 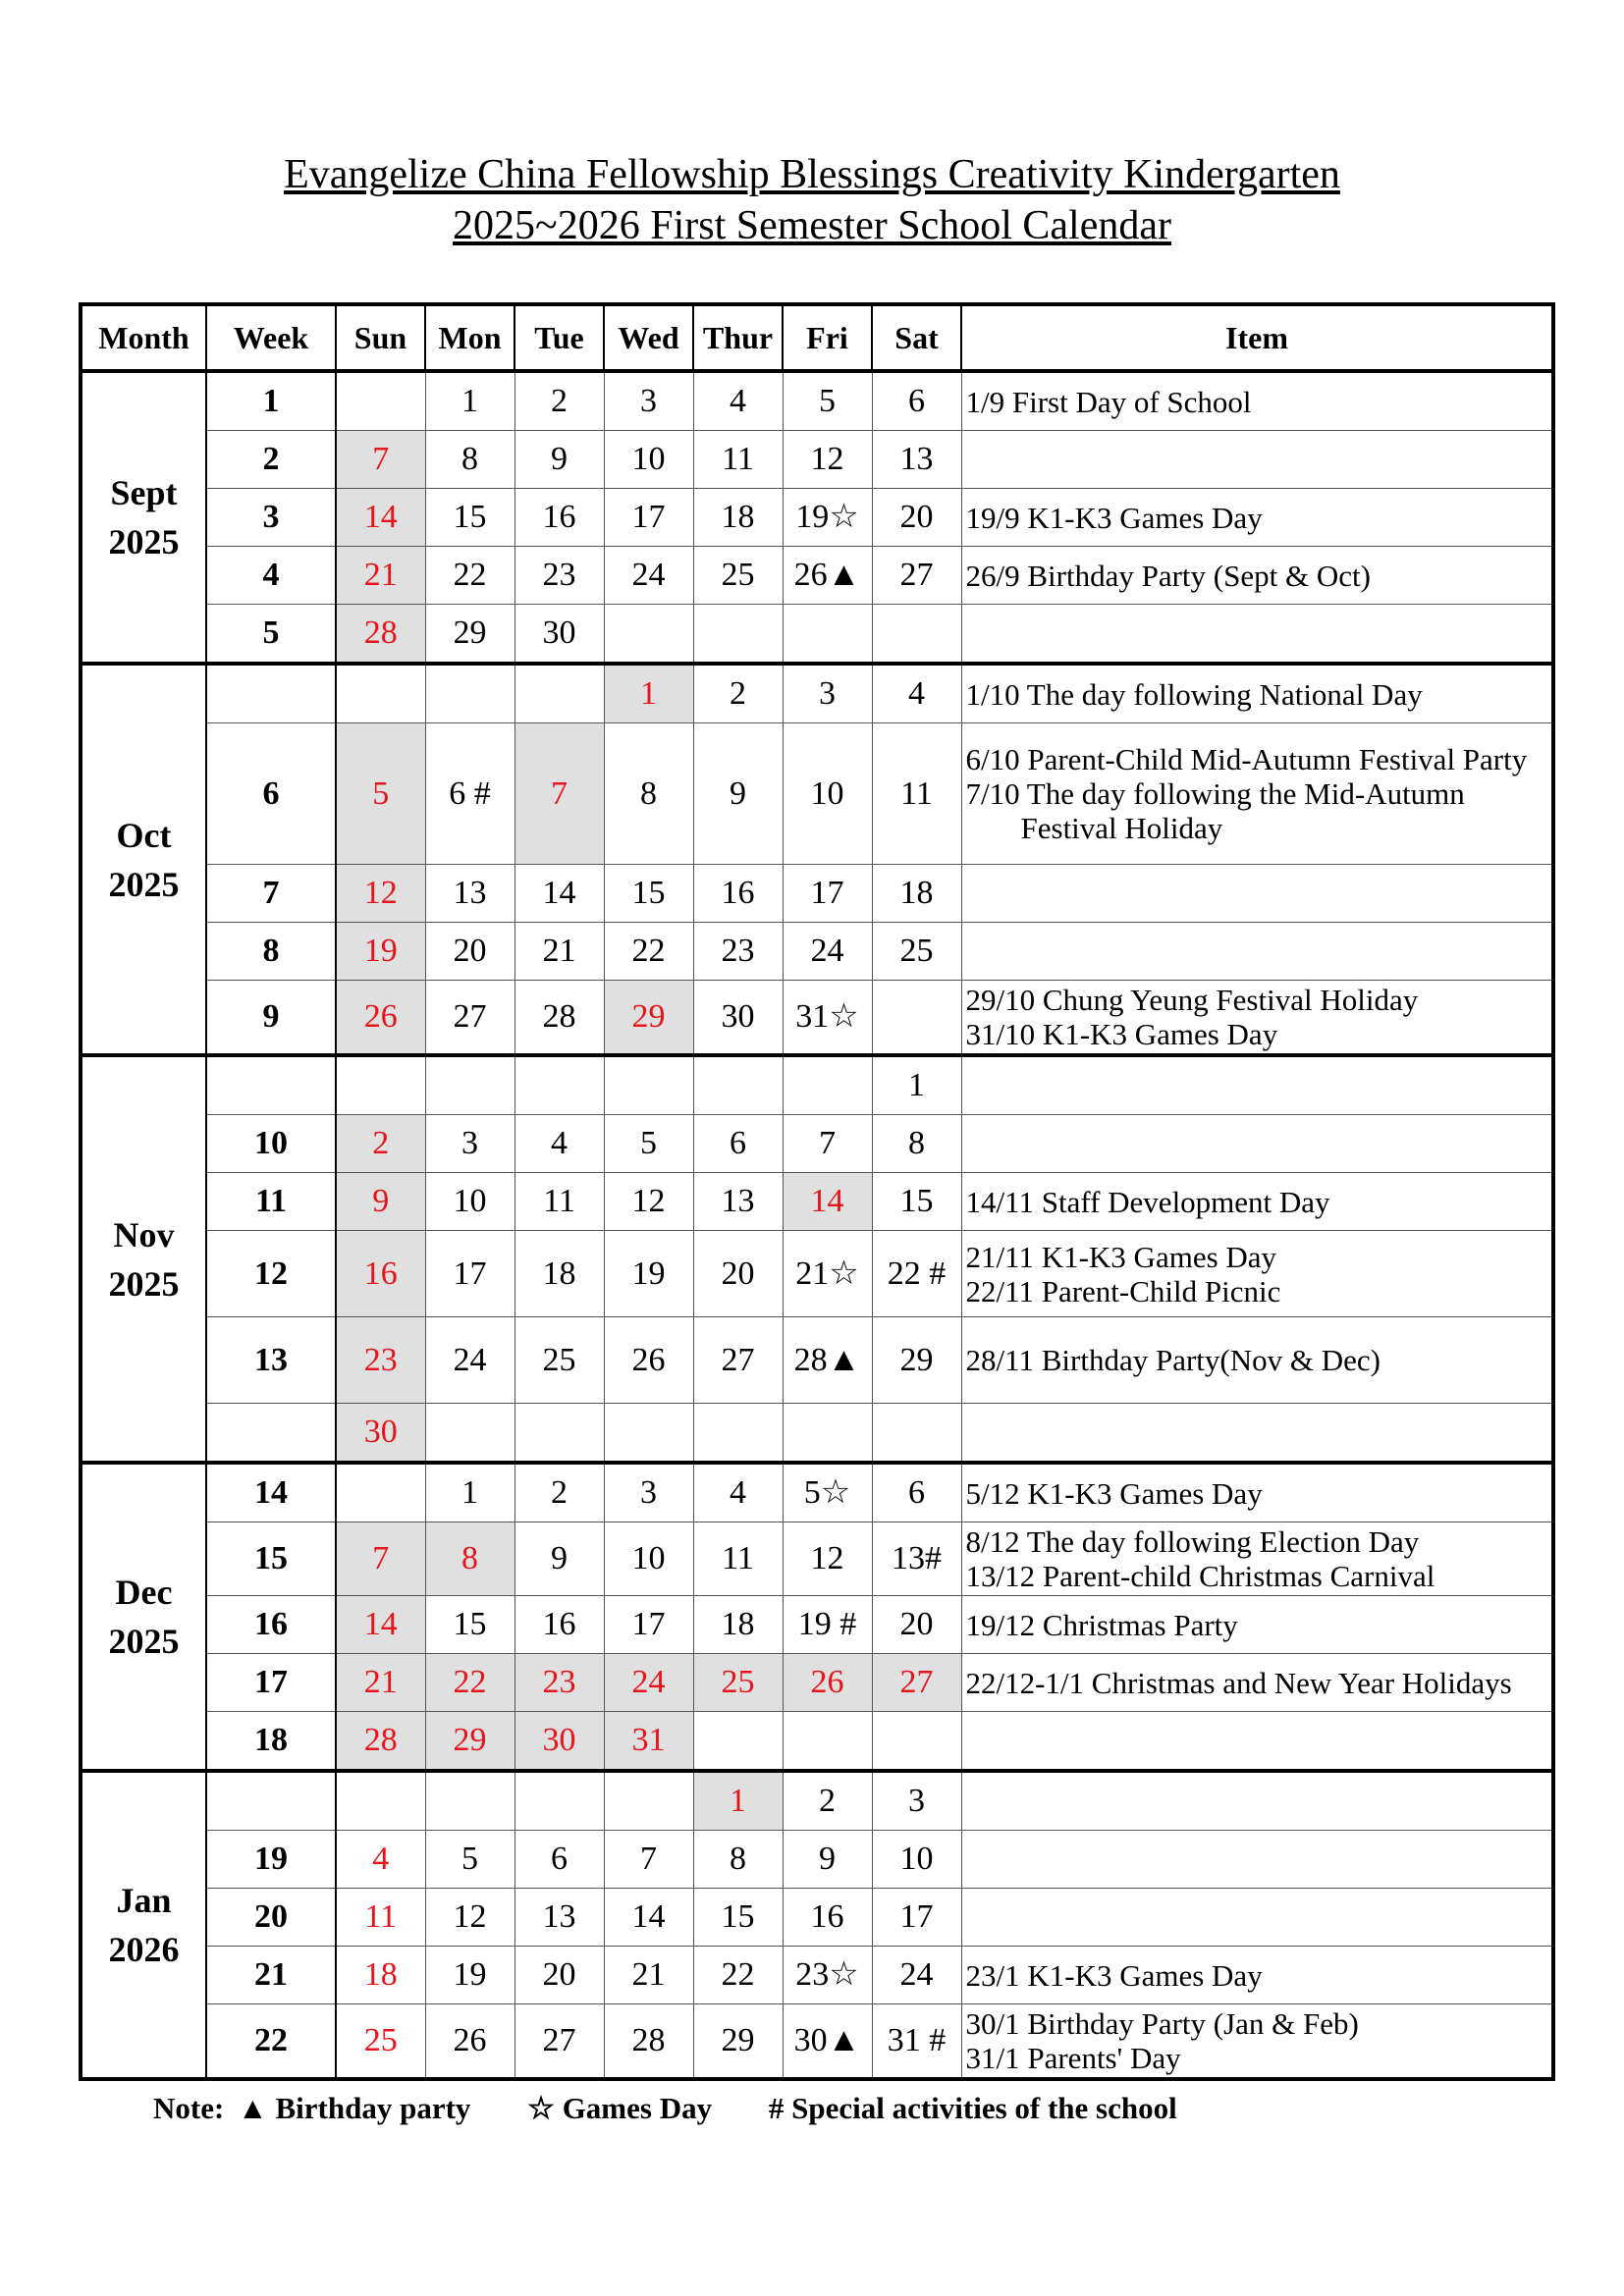 What do you see at coordinates (916, 1860) in the screenshot?
I see `date-cell: 10` at bounding box center [916, 1860].